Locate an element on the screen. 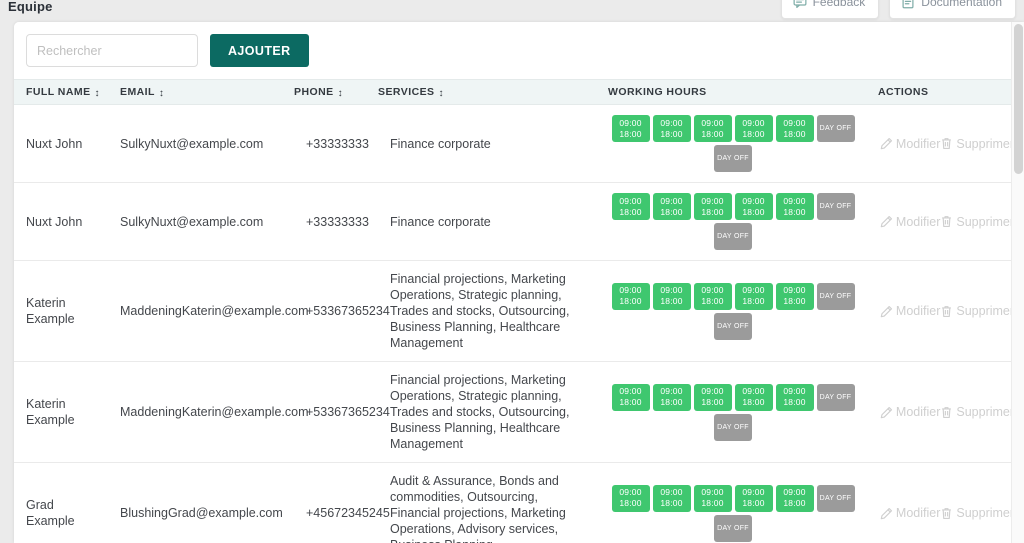  trash-icon is located at coordinates (946, 143).